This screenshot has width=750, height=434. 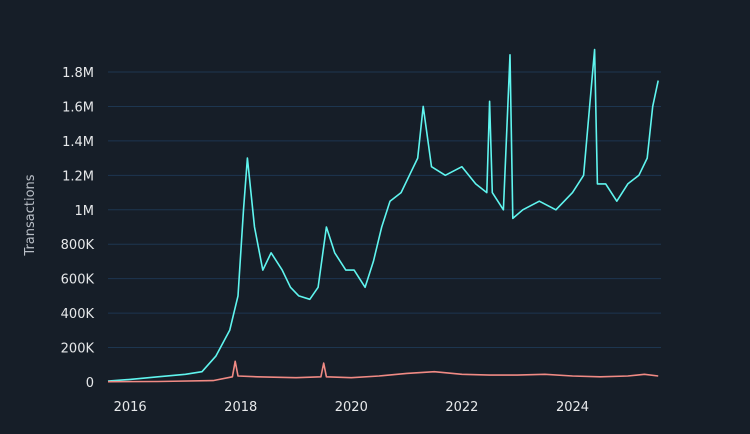 I want to click on x-tick-label: 2016, so click(x=130, y=407).